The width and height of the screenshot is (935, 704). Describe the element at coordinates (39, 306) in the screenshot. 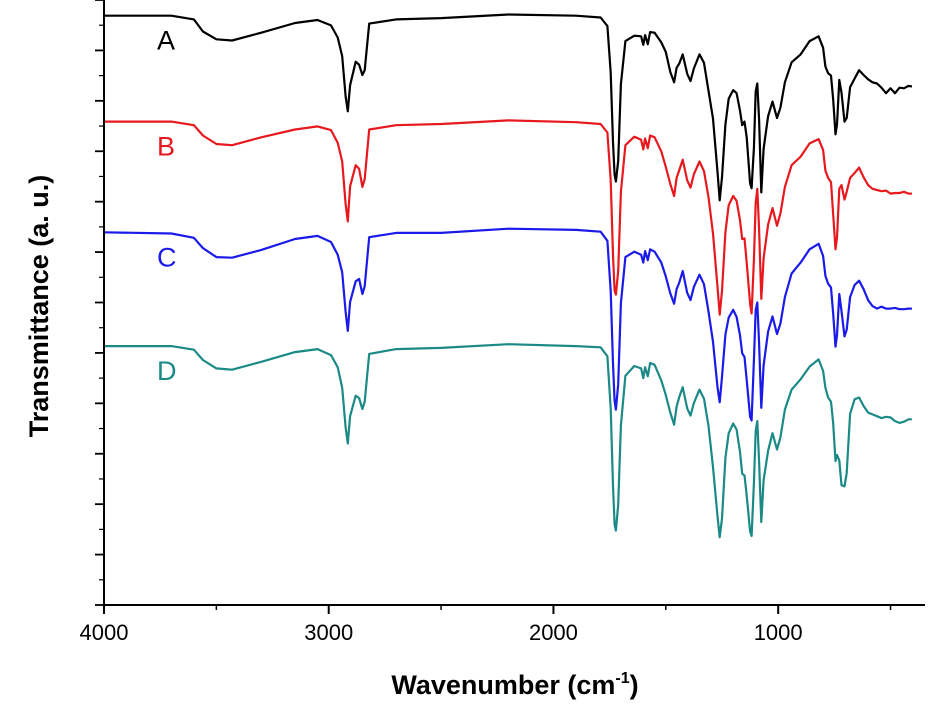

I see `y-axis-title: Transmittance (a. u.)` at that location.